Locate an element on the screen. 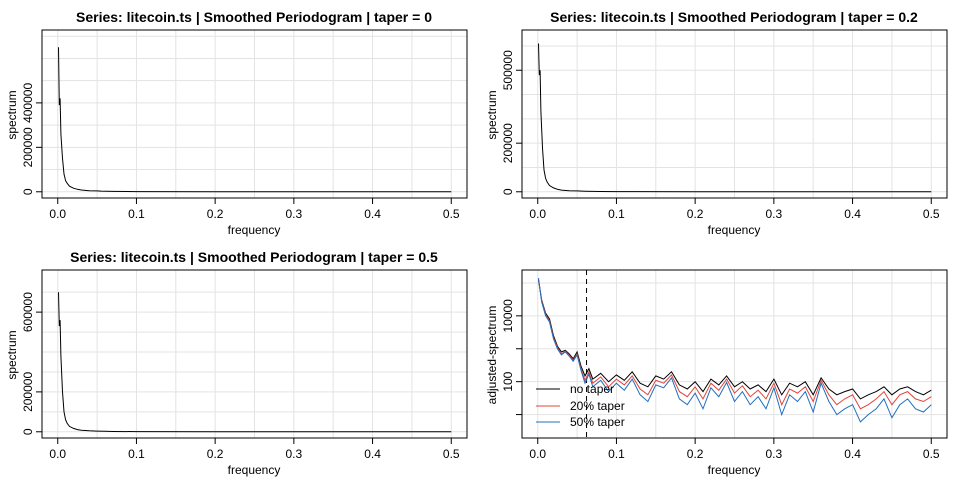  panel-4-ylabel: adjusted-spectrum is located at coordinates (492, 355).